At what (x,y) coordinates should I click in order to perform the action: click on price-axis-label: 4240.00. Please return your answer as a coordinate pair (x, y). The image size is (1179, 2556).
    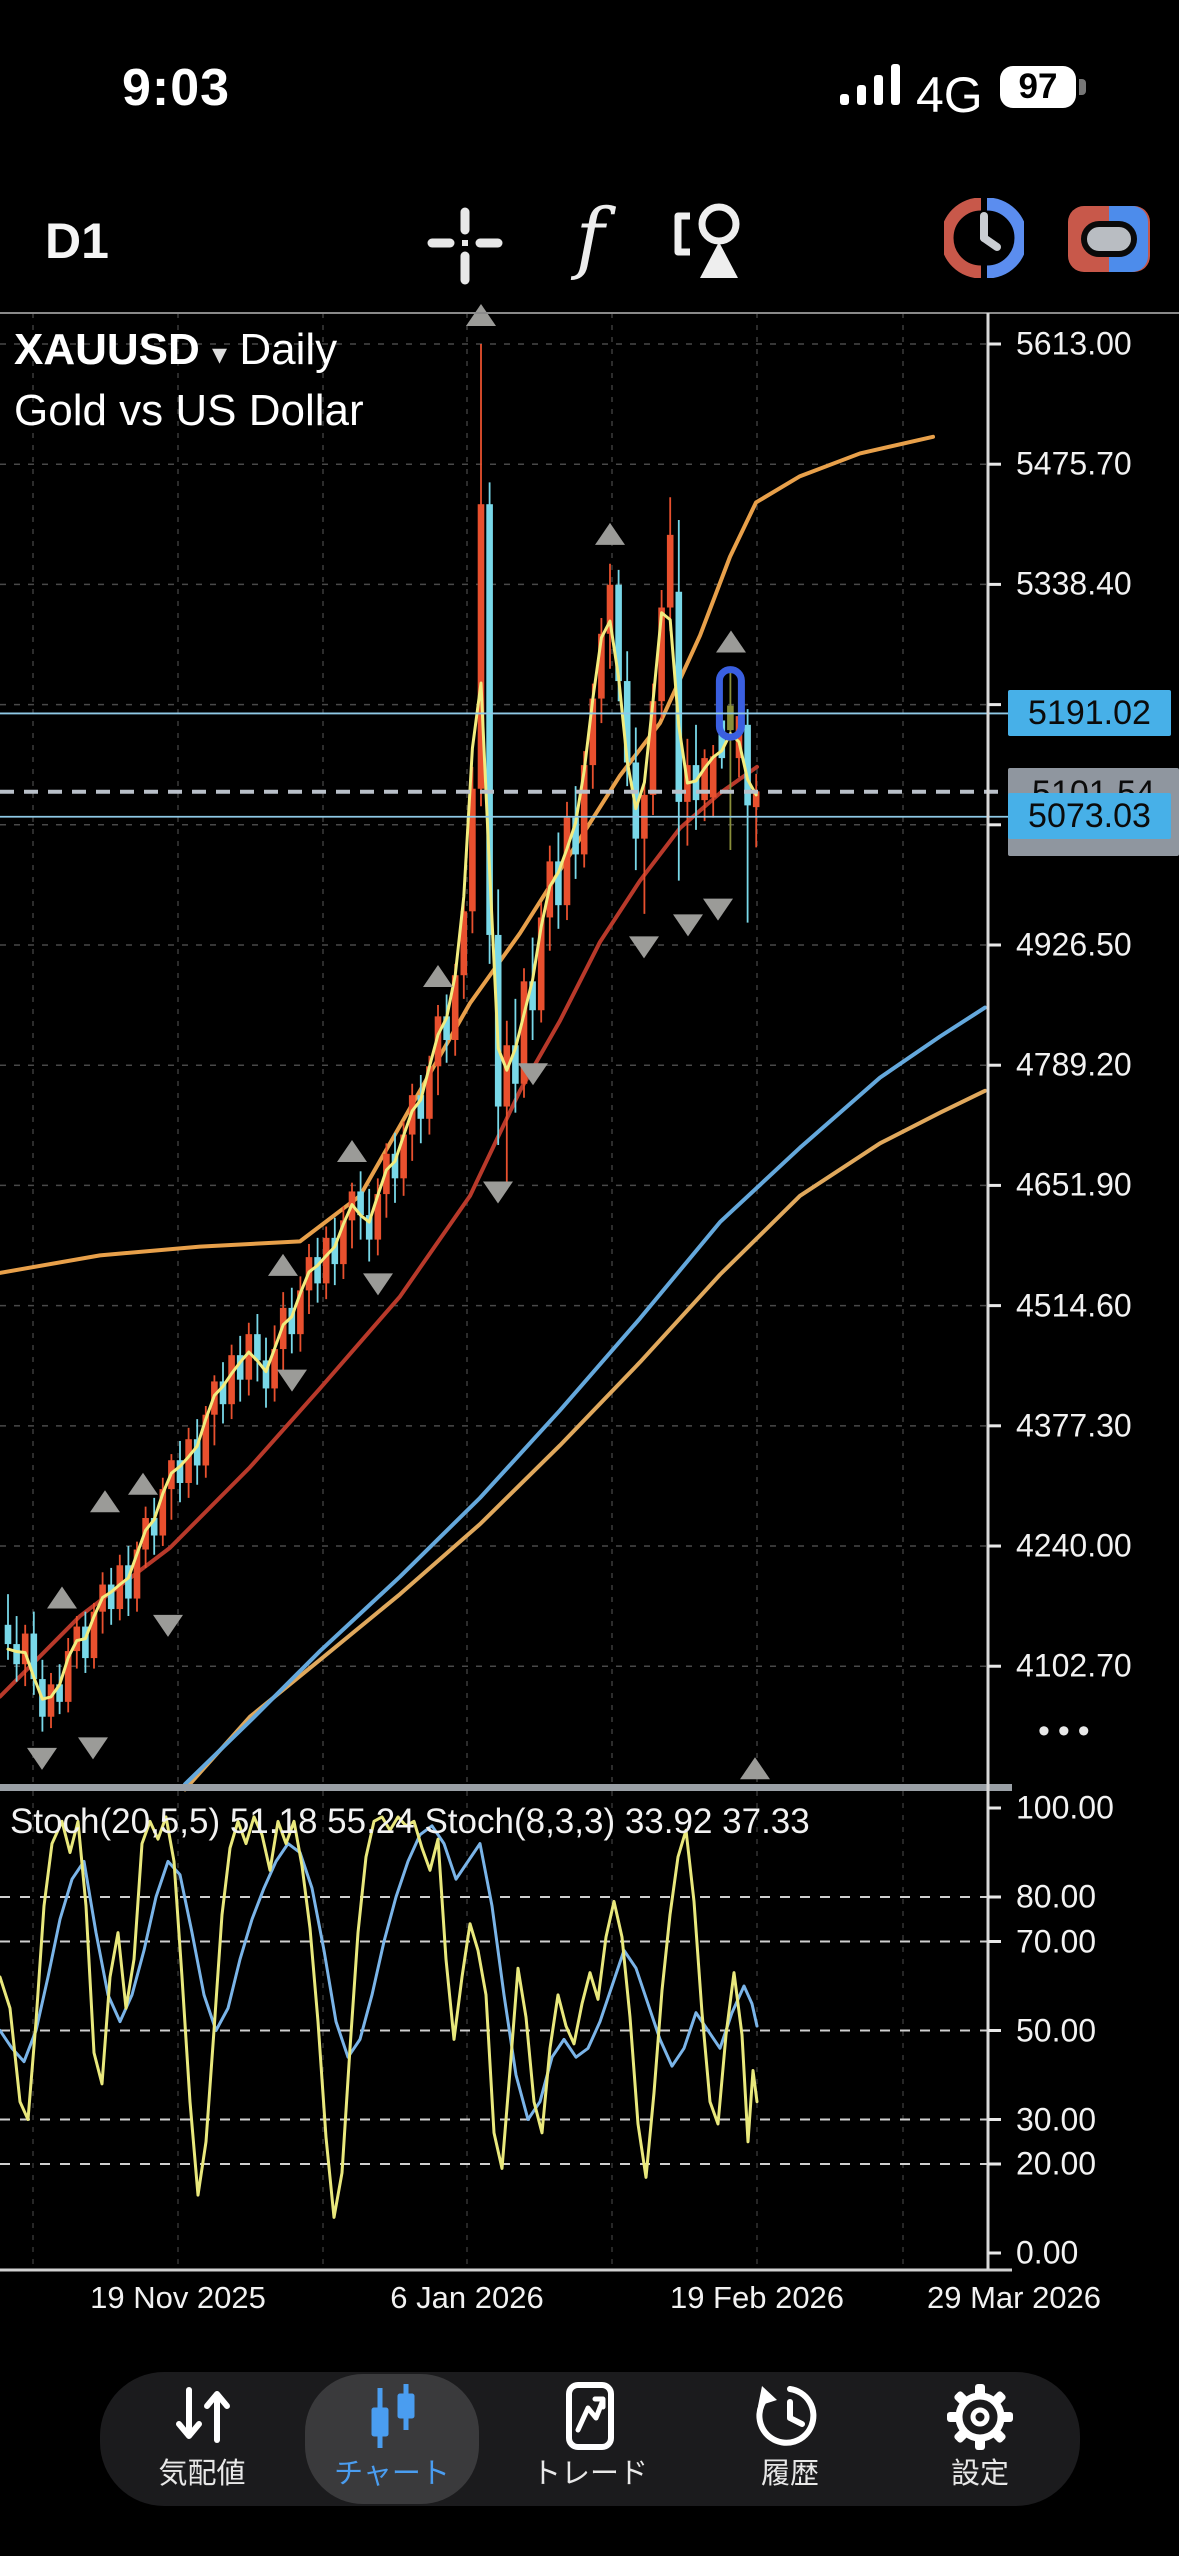
    Looking at the image, I should click on (1074, 1545).